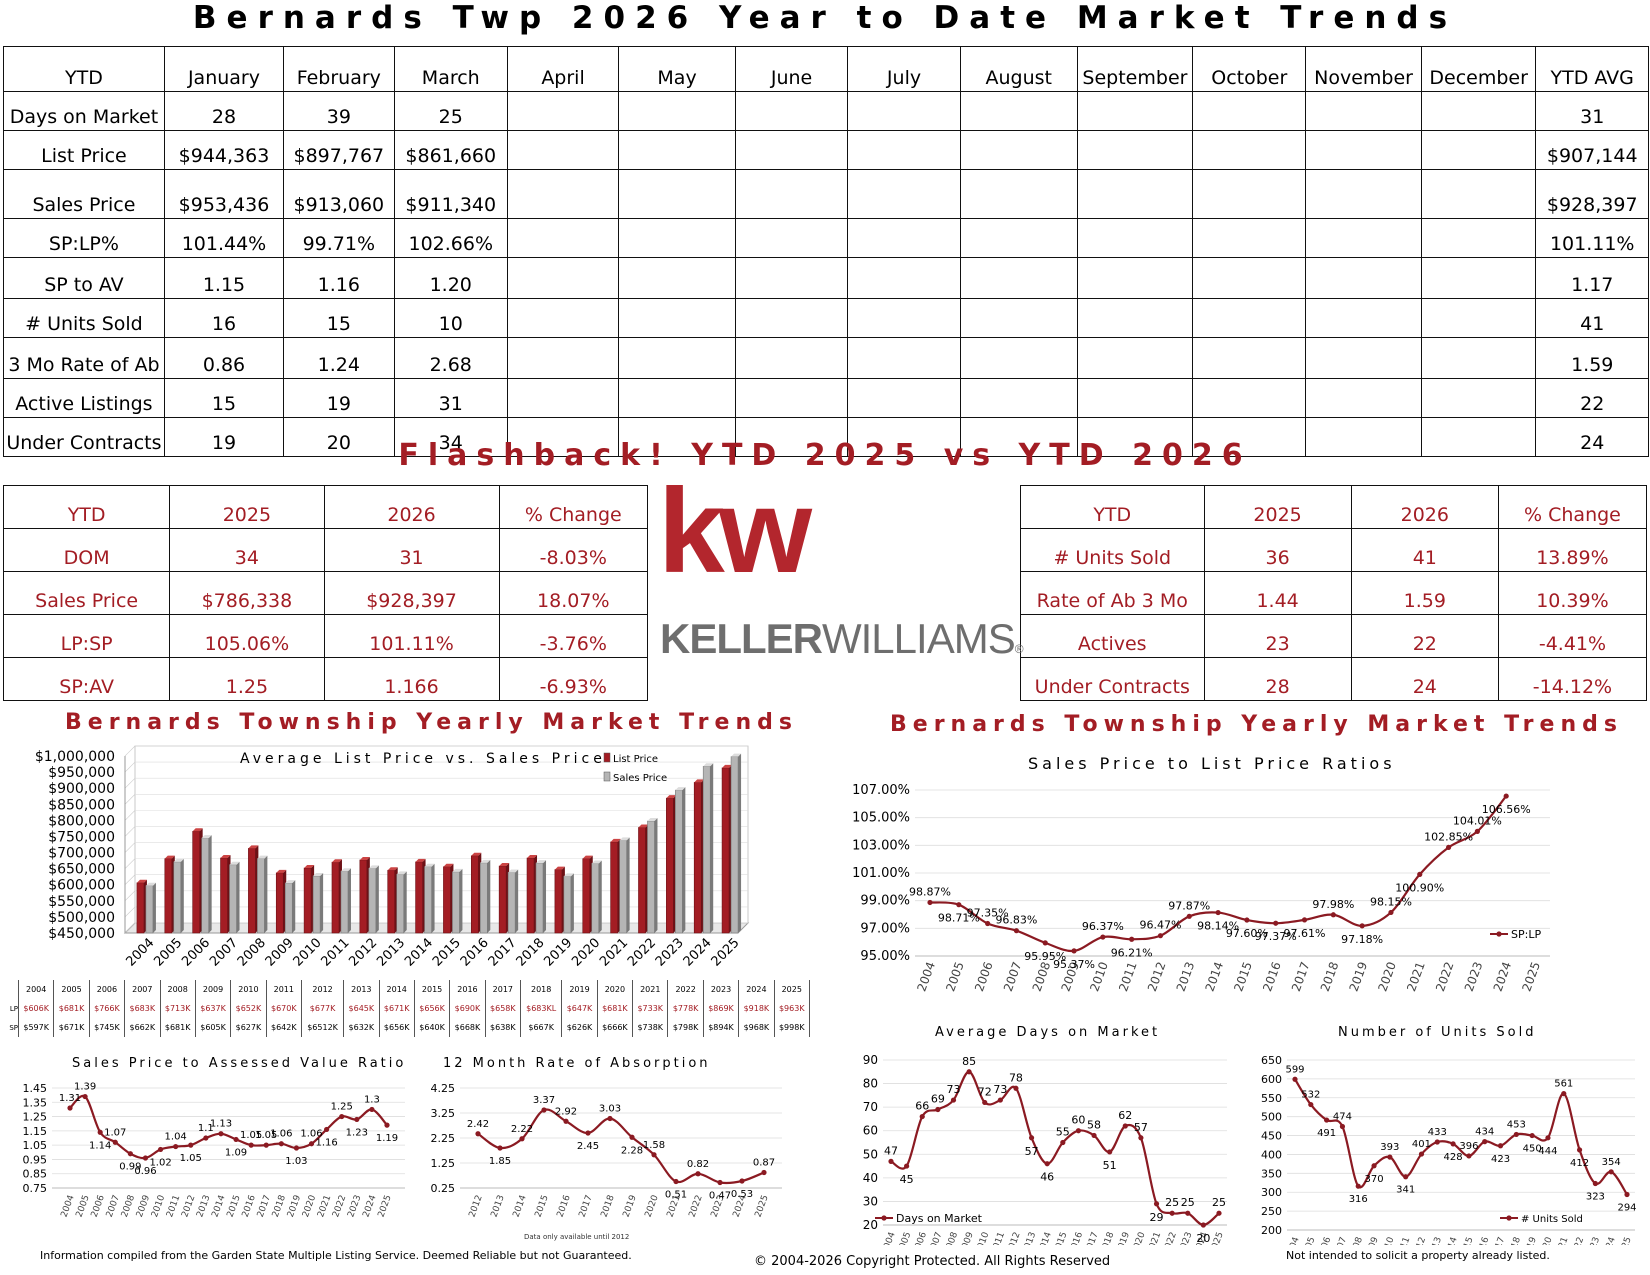 The image size is (1650, 1275). I want to click on y-tick-label: 105.00%, so click(881, 818).